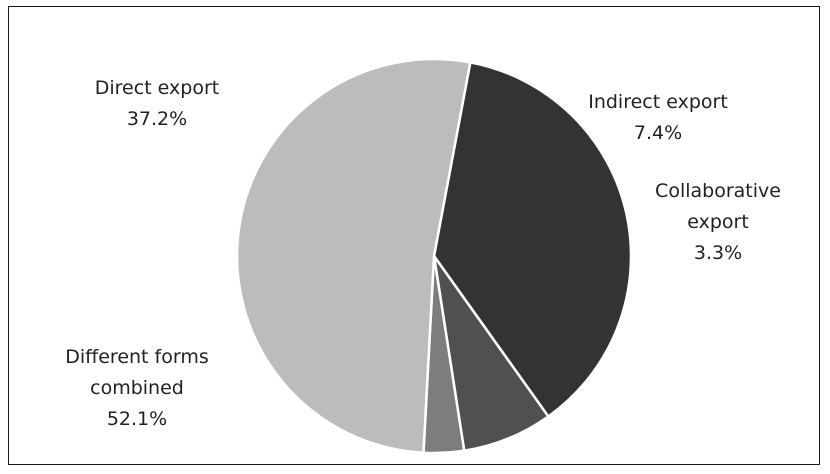  I want to click on pie-slice-label-1: Direct export 37.2%, so click(157, 103).